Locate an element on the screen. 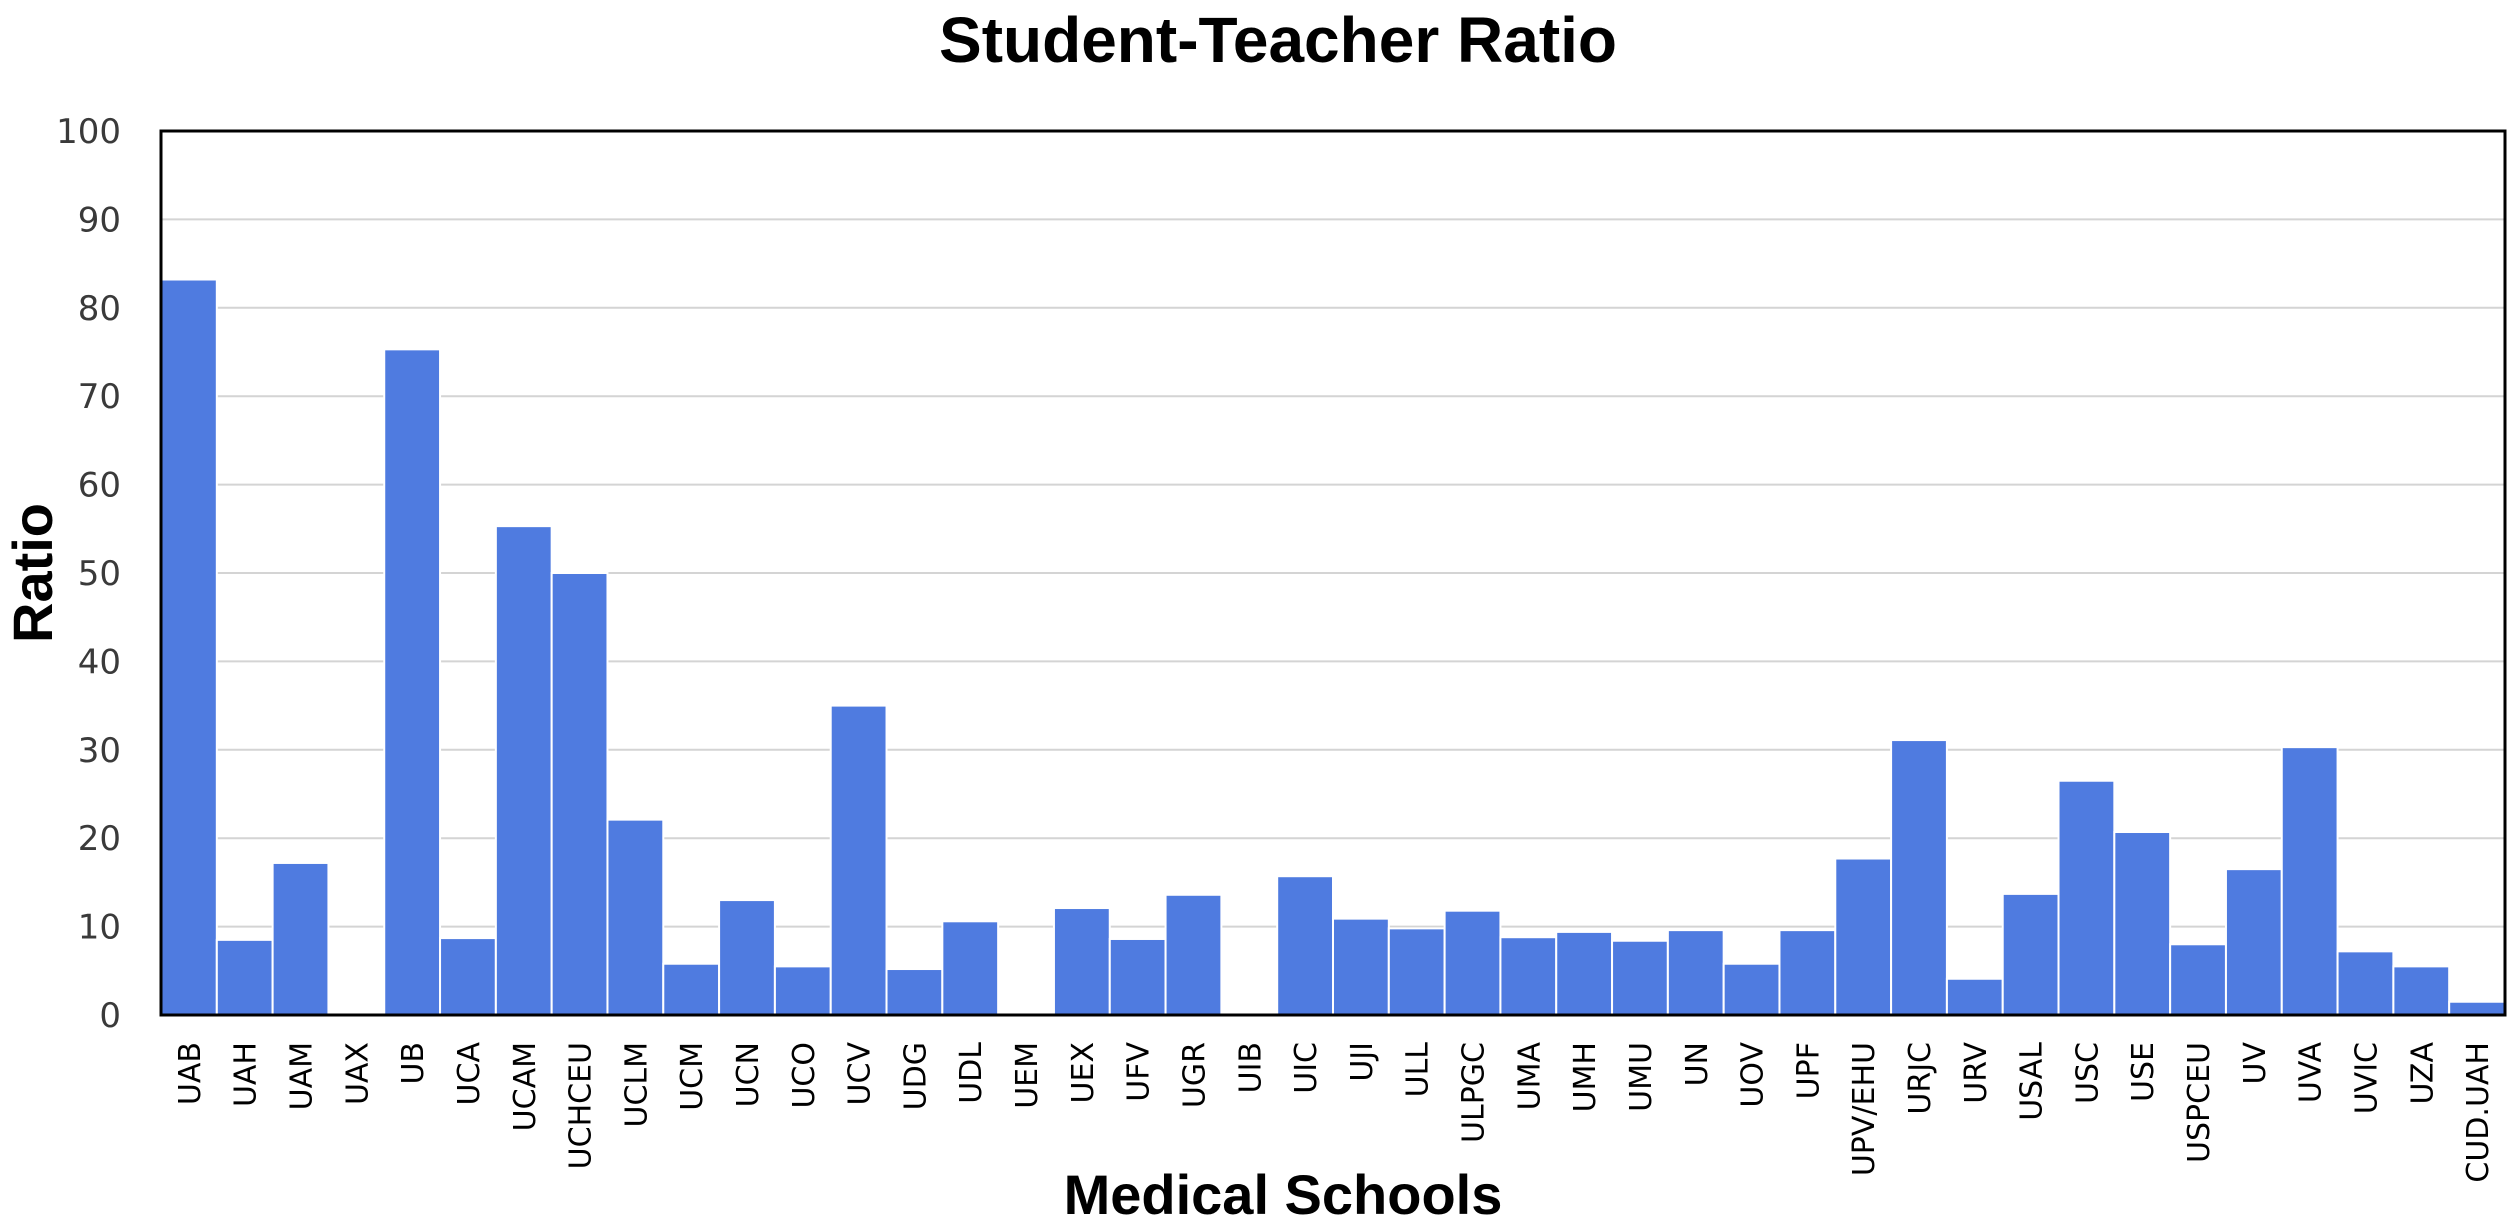 The height and width of the screenshot is (1224, 2508). bar-uah is located at coordinates (244, 977).